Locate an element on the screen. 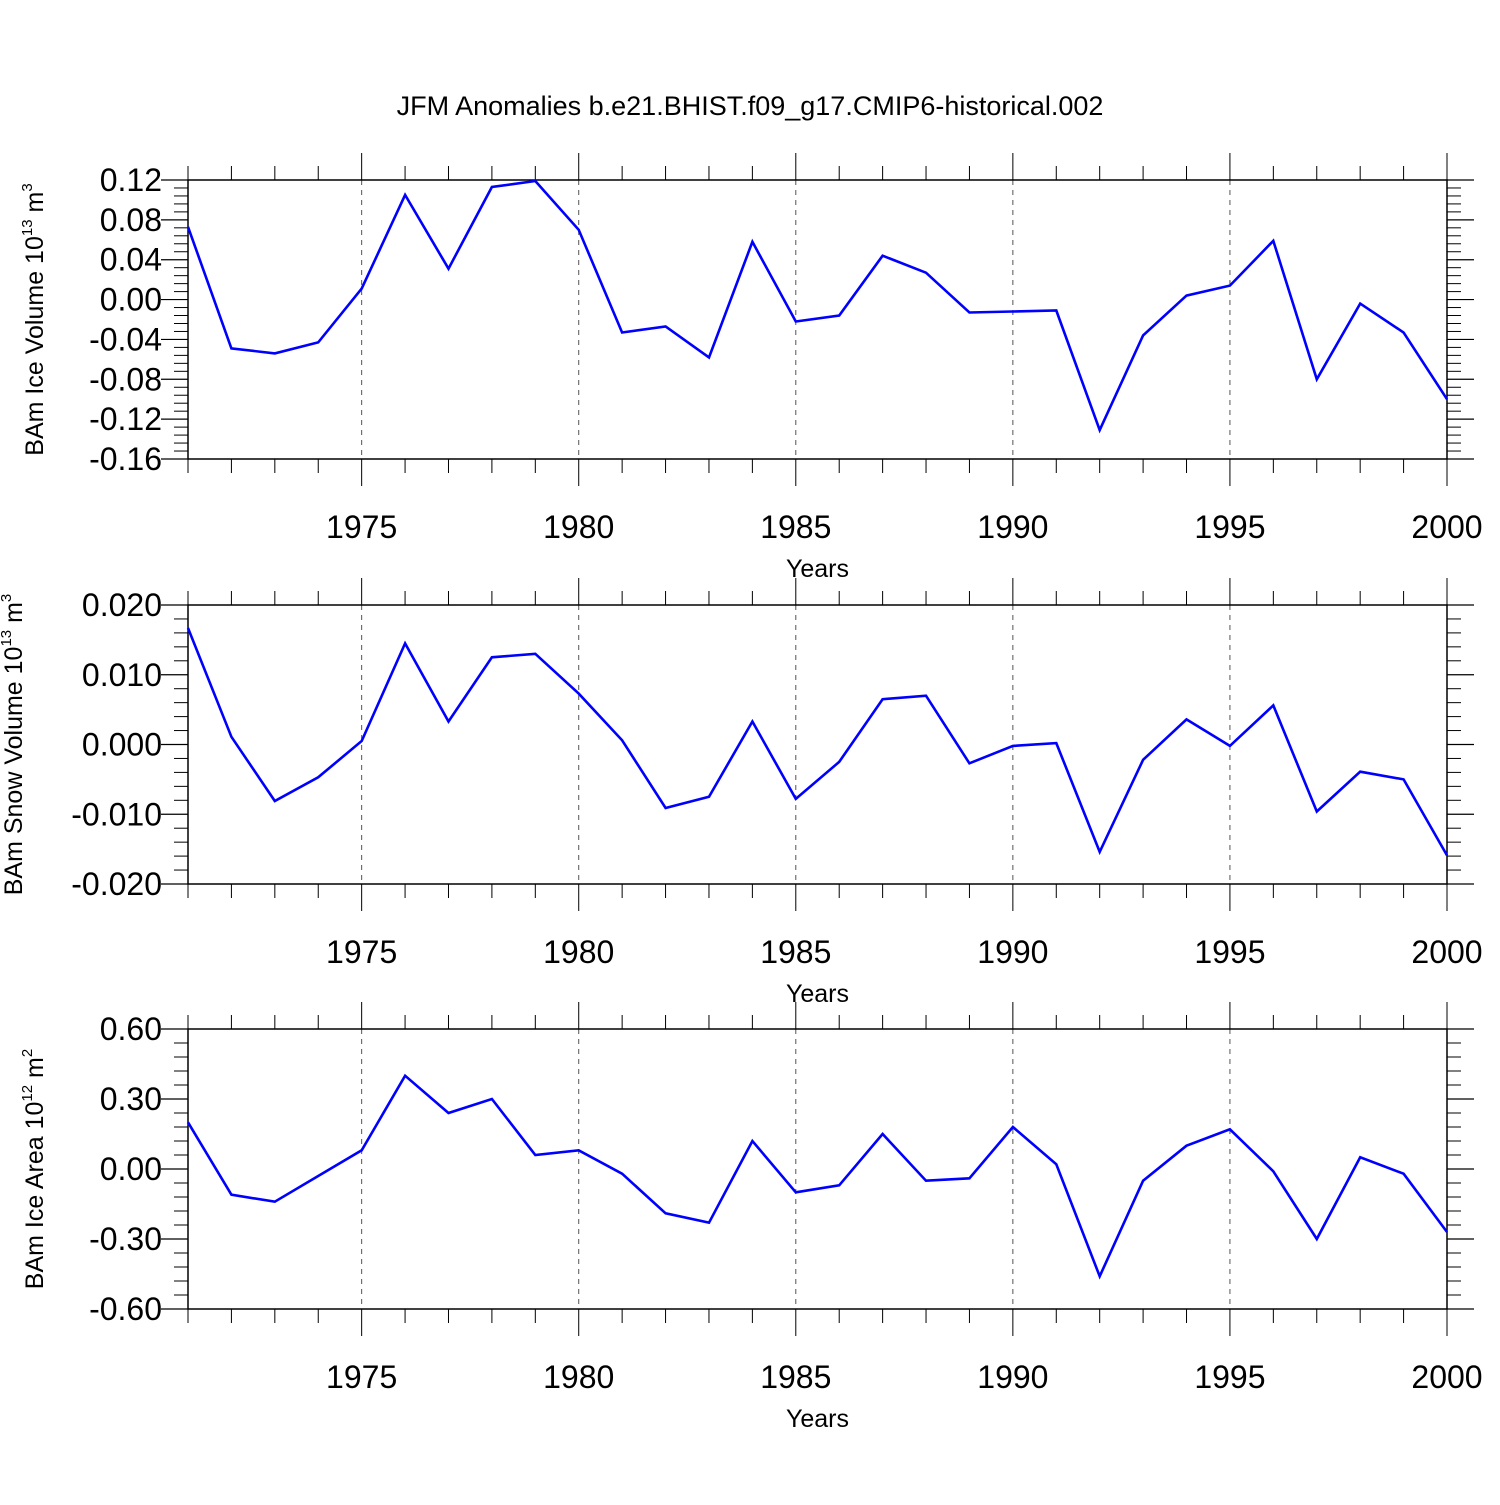 Image resolution: width=1500 pixels, height=1505 pixels. y-tick-label: -0.12 is located at coordinates (125, 419).